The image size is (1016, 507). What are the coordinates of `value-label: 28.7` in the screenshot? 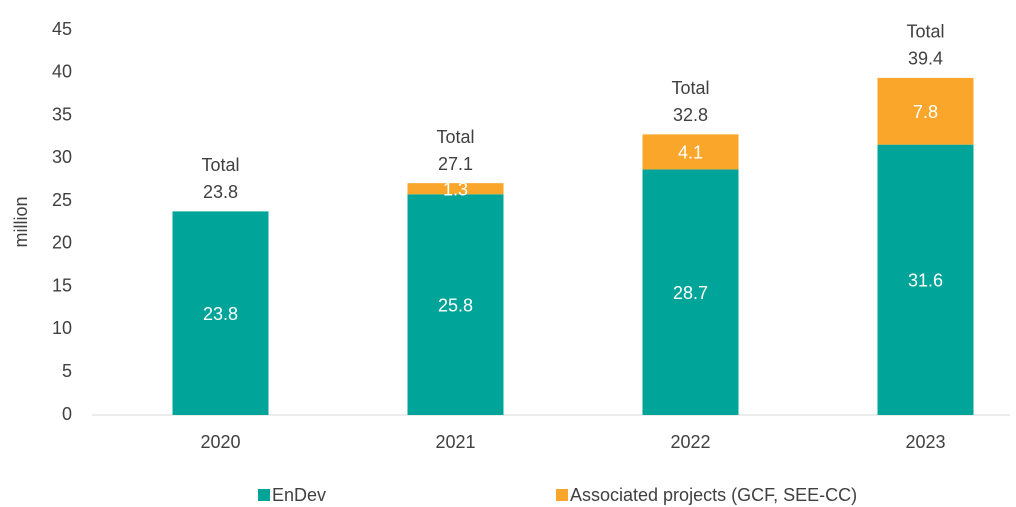 It's located at (690, 293).